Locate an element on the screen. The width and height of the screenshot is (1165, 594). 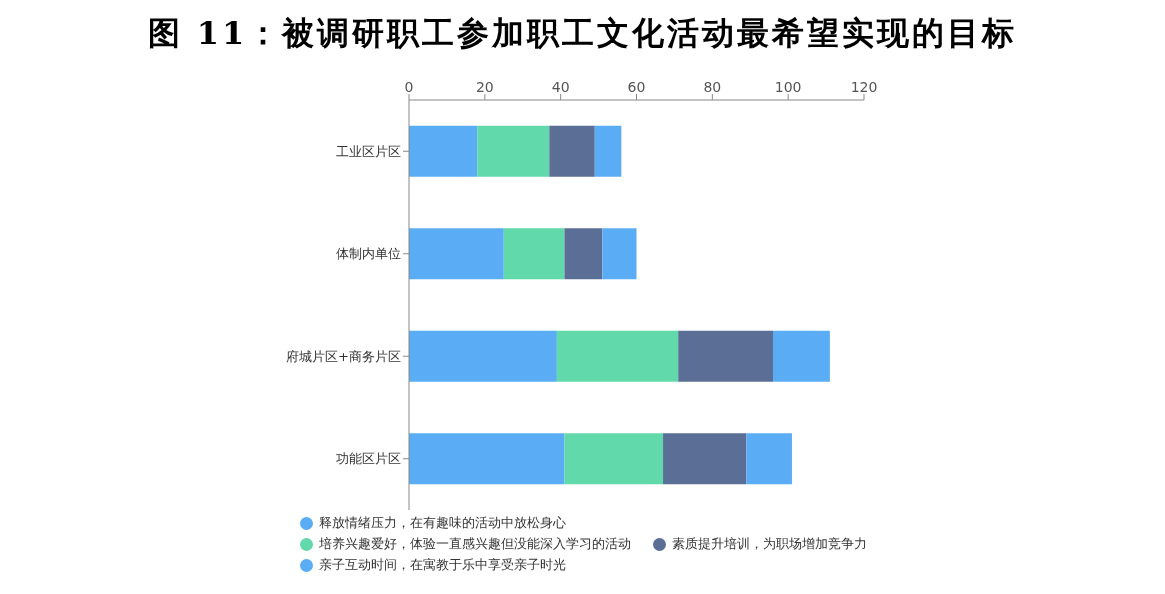
x-tick-label: 20 is located at coordinates (484, 87).